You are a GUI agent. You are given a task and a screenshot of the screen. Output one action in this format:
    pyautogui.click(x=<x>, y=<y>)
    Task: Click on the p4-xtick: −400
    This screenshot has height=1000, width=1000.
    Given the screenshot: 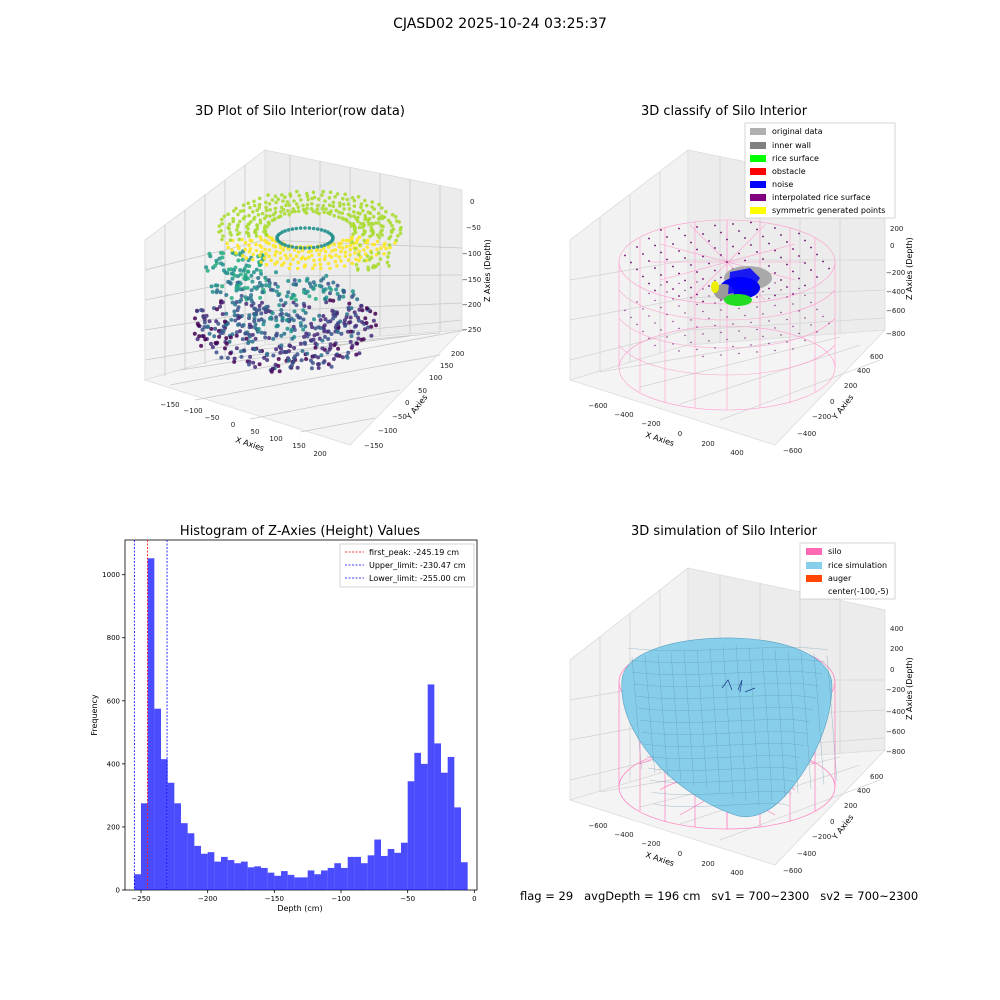 What is the action you would take?
    pyautogui.click(x=623, y=835)
    